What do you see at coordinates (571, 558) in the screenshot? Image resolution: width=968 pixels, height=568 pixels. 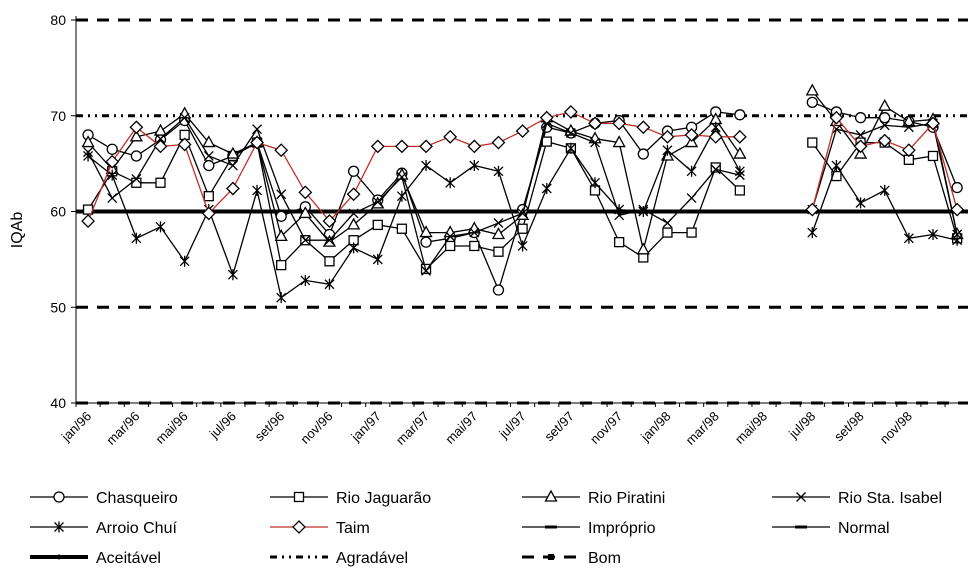 I see `legend-item-bom: Bom` at bounding box center [571, 558].